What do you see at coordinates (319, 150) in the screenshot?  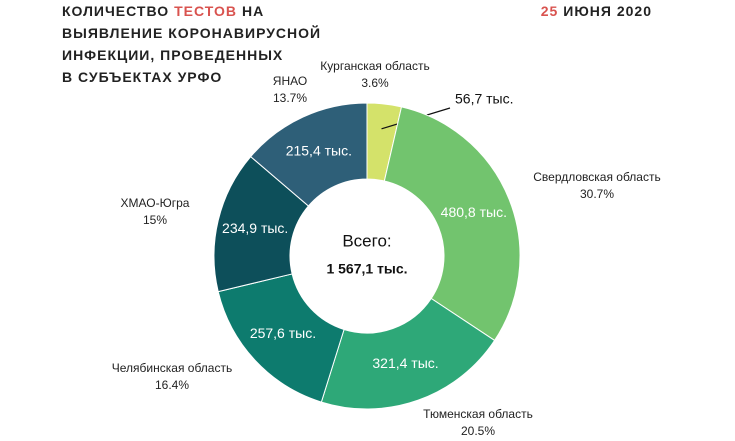 I see `value-label: 215,4 тыс.` at bounding box center [319, 150].